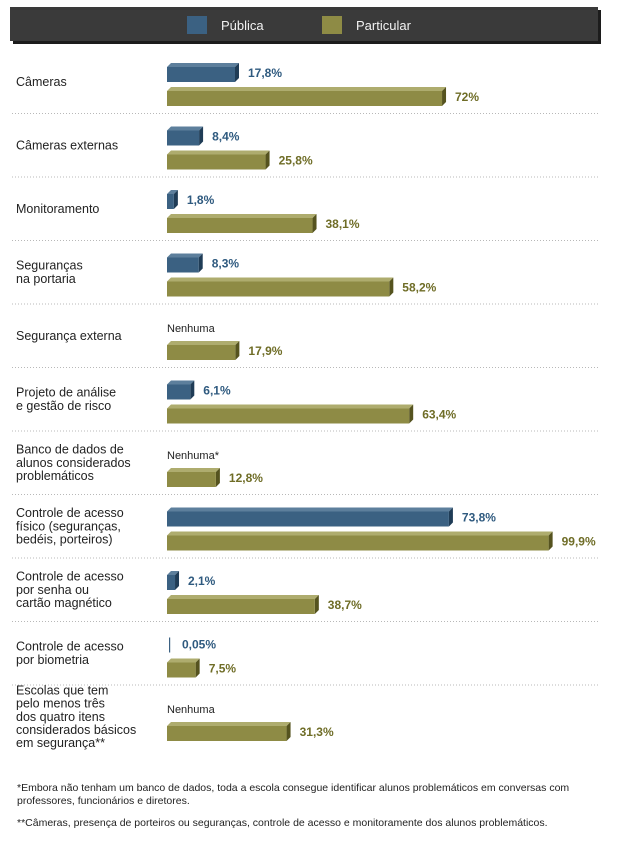 The width and height of the screenshot is (620, 850). I want to click on category-label-line: Segurança externa, so click(69, 336).